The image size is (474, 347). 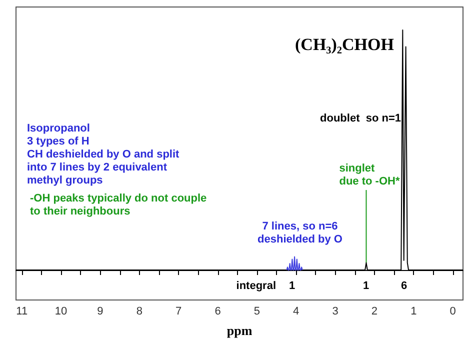 I want to click on annotation: doublet so n=1, so click(x=360, y=118).